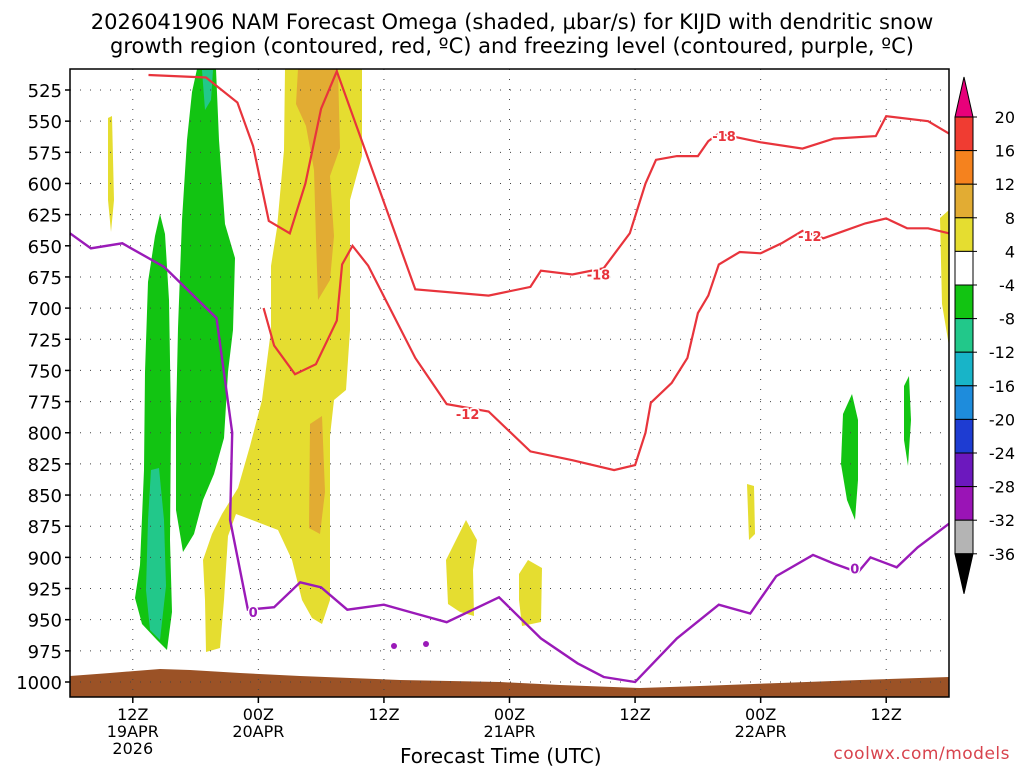 The height and width of the screenshot is (768, 1024). Describe the element at coordinates (1007, 285) in the screenshot. I see `colorbar-label: -4` at that location.